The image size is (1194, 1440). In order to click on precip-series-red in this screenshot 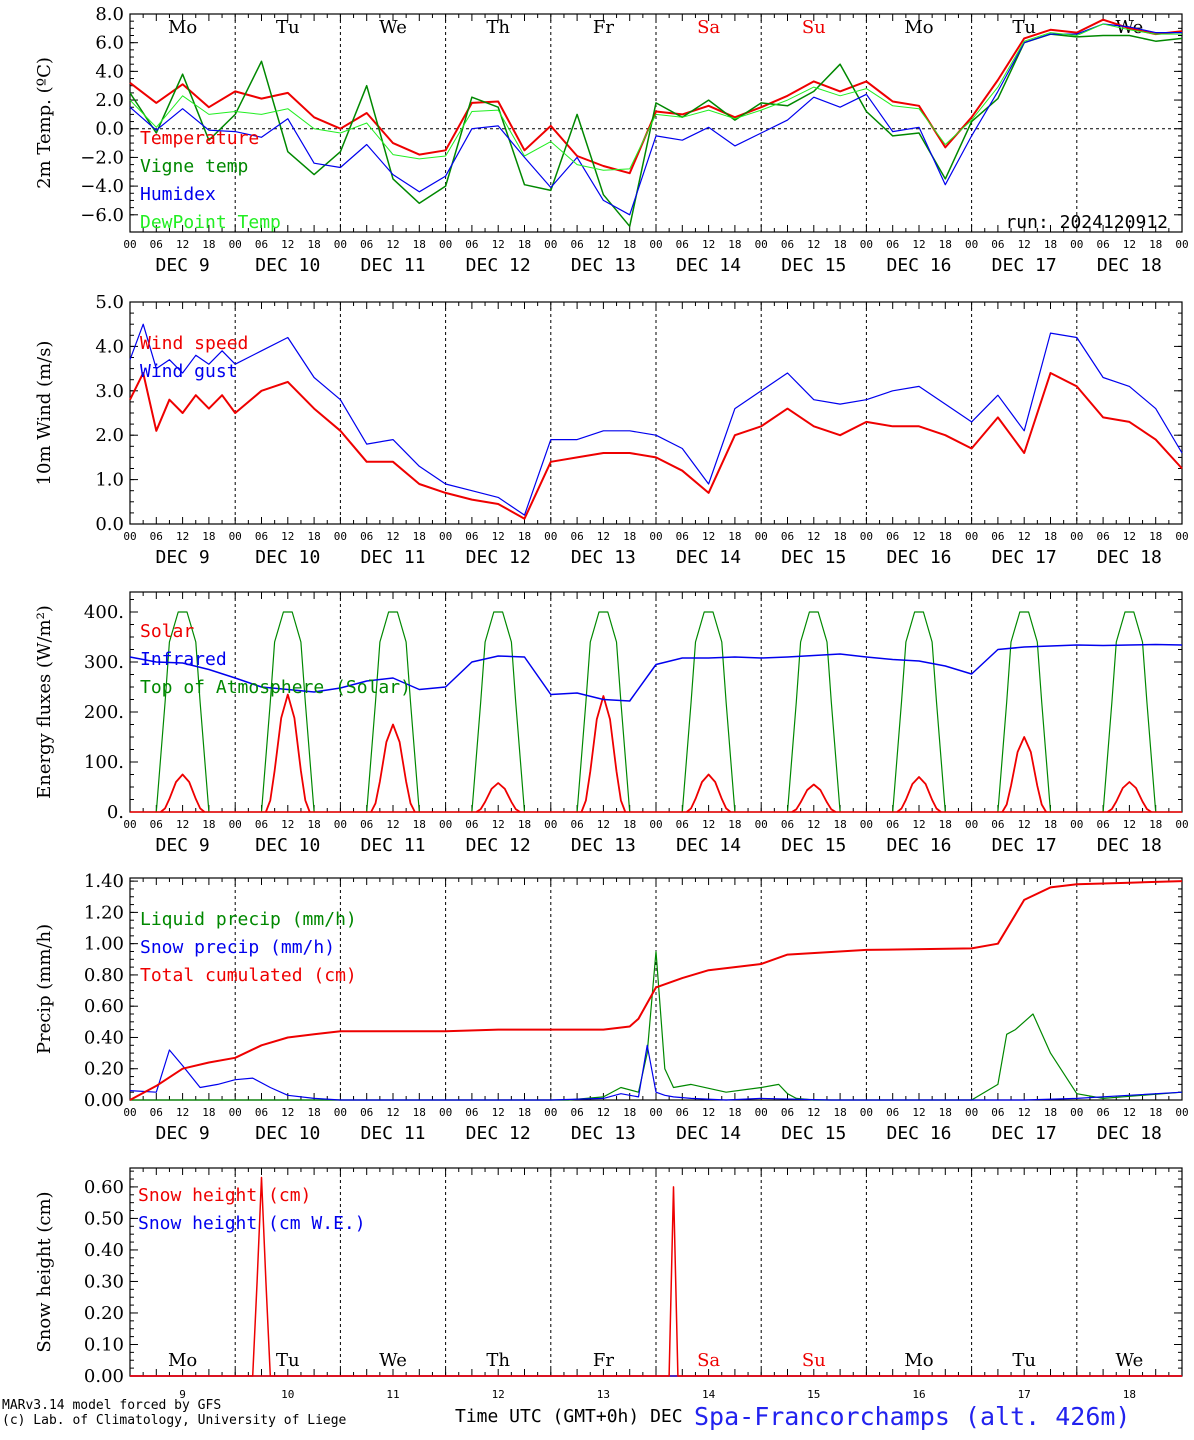, I will do `click(656, 990)`.